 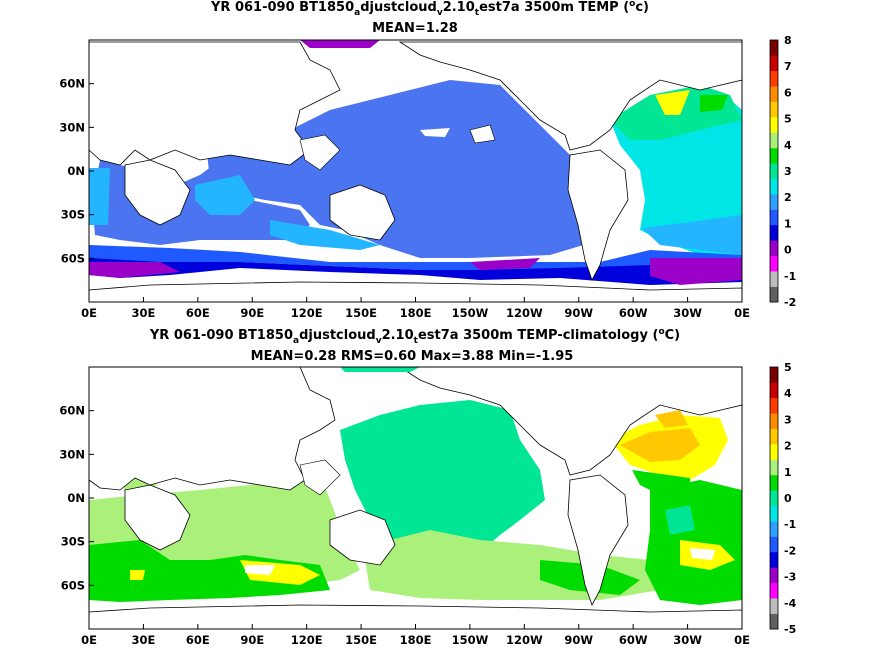 What do you see at coordinates (788, 66) in the screenshot?
I see `colorbar-tick-label: 7` at bounding box center [788, 66].